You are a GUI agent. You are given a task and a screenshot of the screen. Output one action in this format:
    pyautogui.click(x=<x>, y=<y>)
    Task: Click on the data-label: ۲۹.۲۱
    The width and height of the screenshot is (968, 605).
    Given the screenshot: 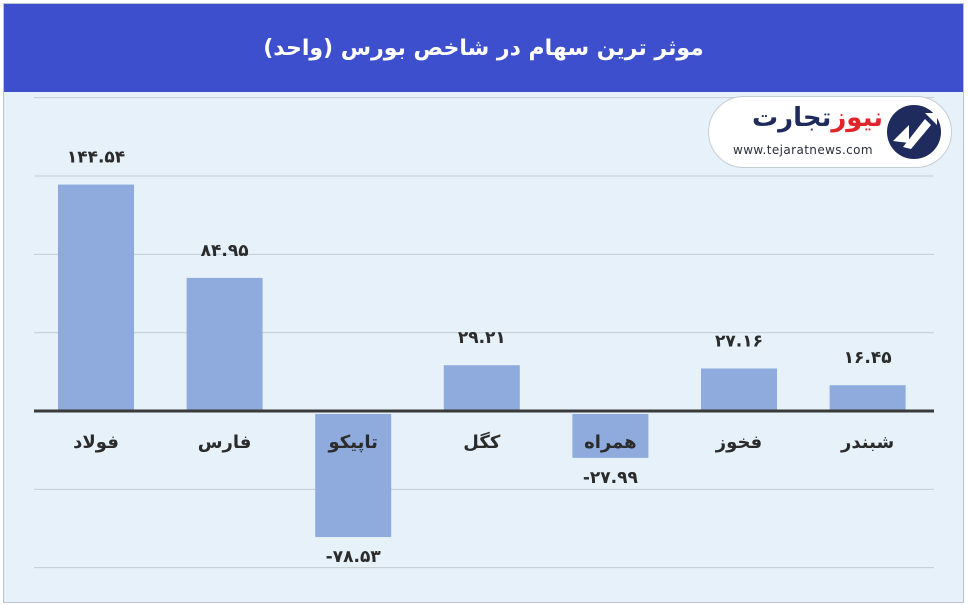 What is the action you would take?
    pyautogui.click(x=482, y=338)
    